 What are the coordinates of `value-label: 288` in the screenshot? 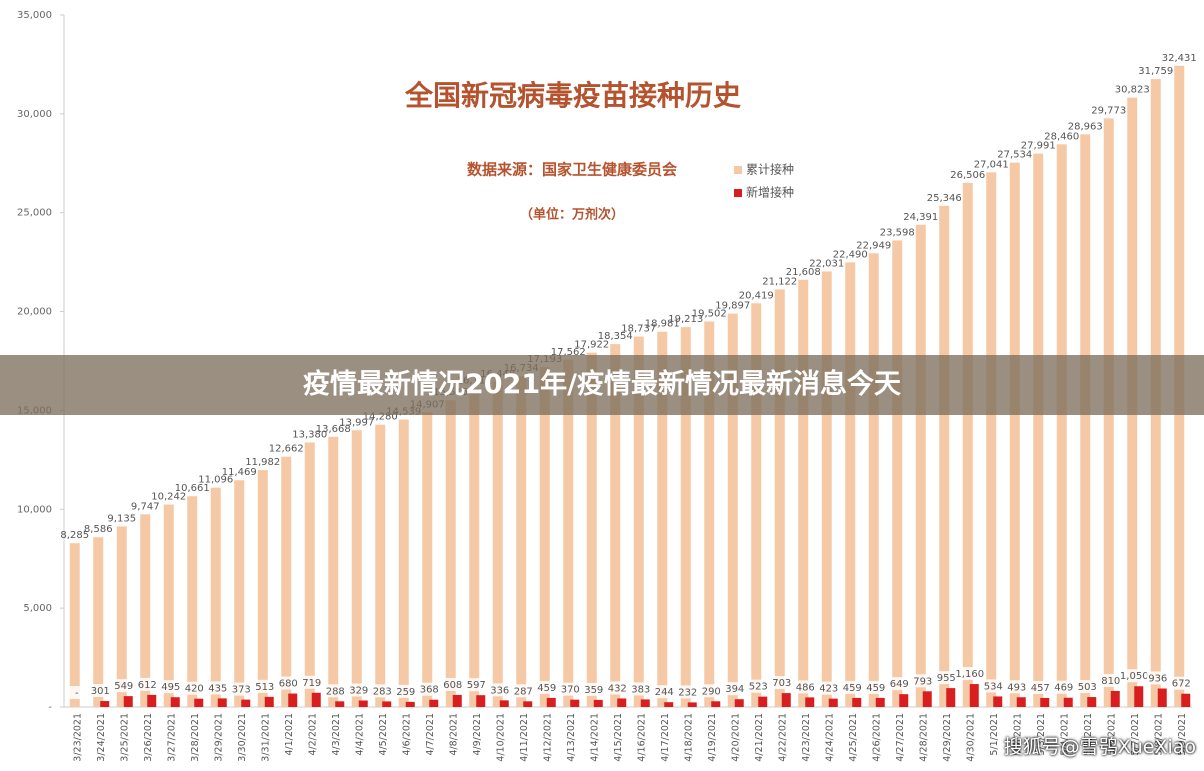 It's located at (335, 691).